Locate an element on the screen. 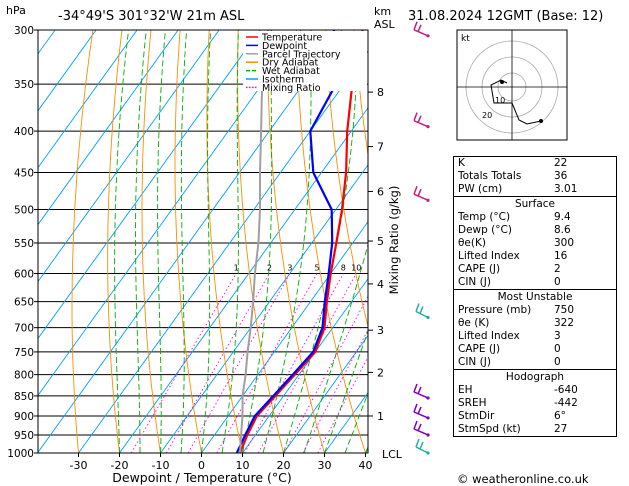 The image size is (629, 486). row-value: 9.4 is located at coordinates (562, 217).